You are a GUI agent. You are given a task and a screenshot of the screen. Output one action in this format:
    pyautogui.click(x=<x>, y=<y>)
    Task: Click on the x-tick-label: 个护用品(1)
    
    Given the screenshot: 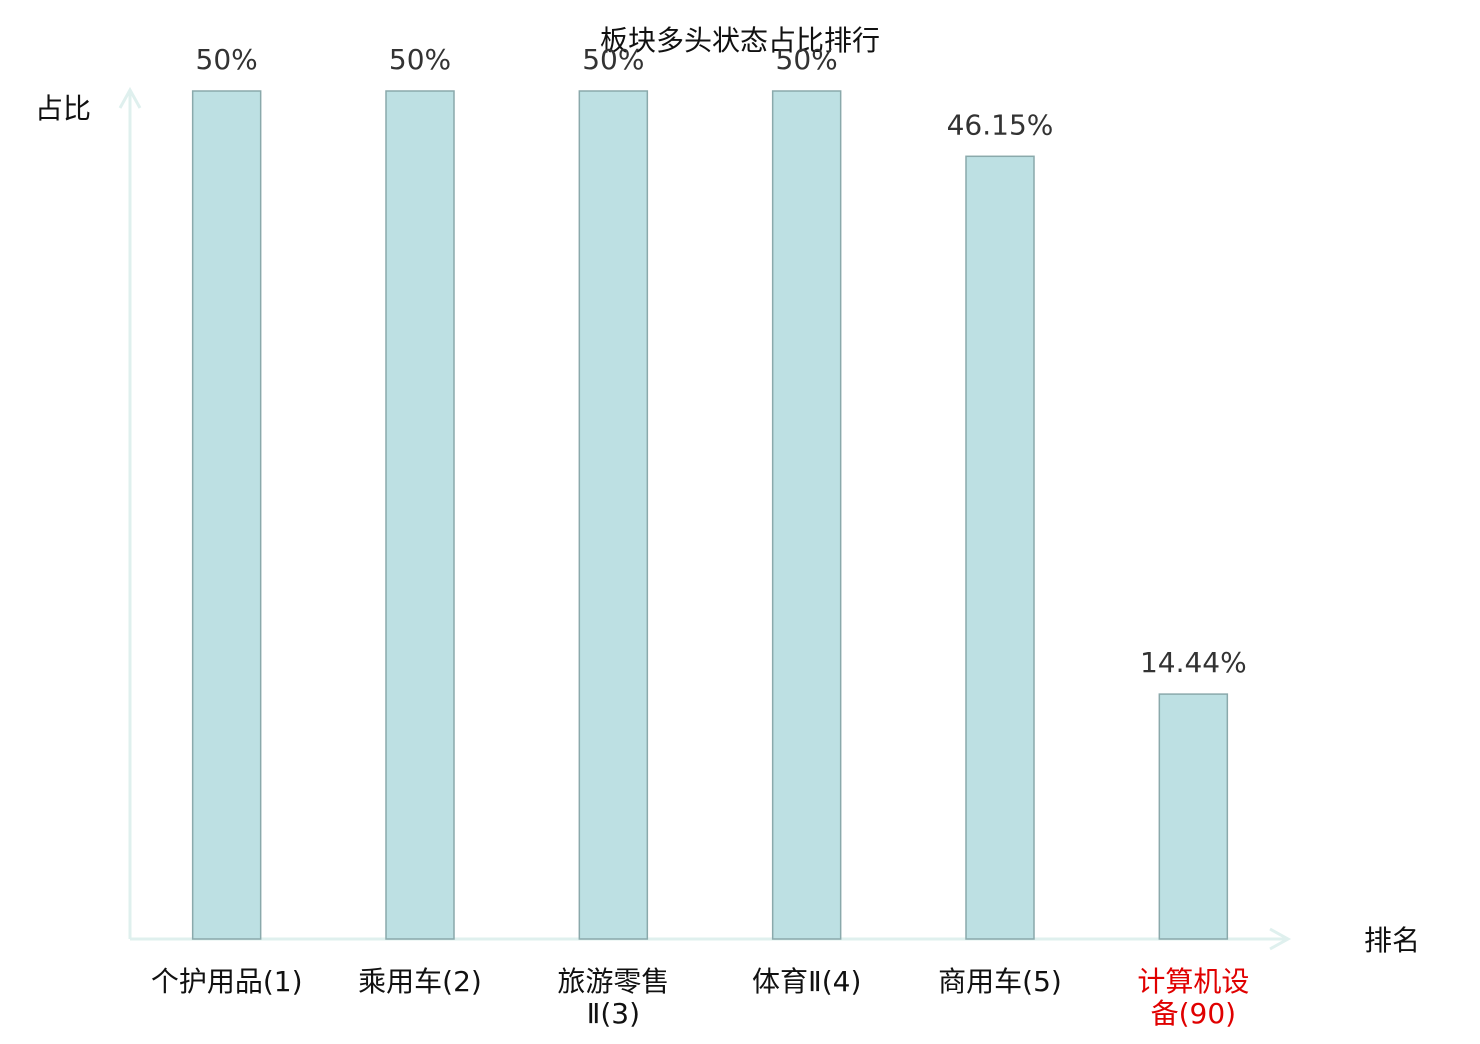 What is the action you would take?
    pyautogui.click(x=227, y=981)
    